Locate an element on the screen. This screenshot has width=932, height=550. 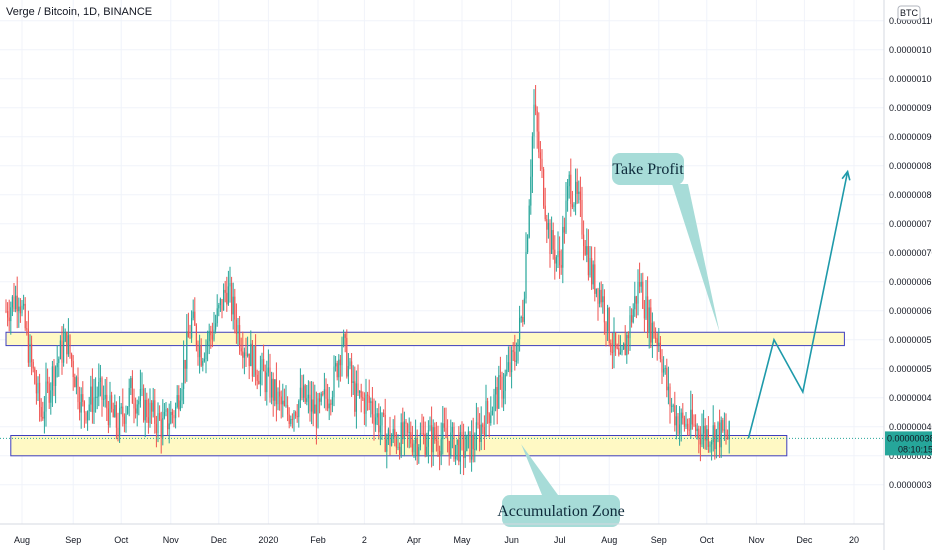
x-tick-label: 2020 is located at coordinates (268, 540).